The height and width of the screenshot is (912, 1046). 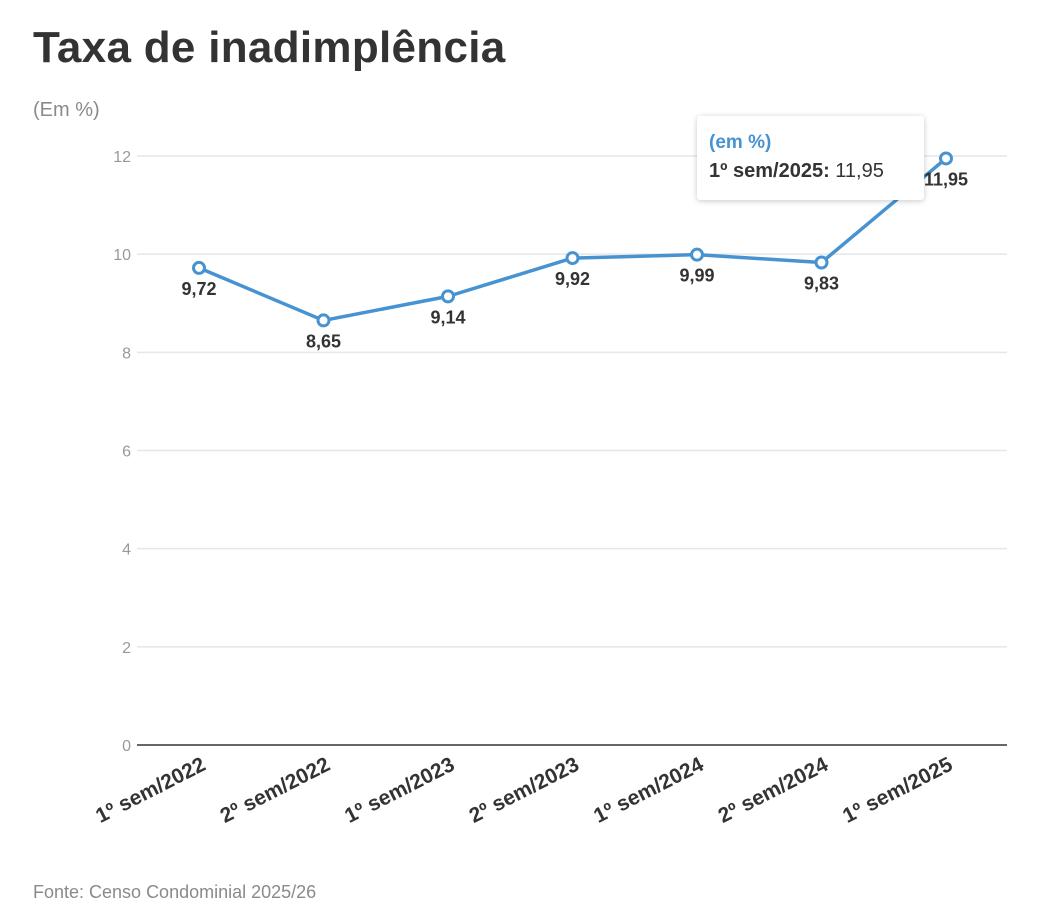 I want to click on x-tick-label: 1º sem/2025, so click(x=897, y=790).